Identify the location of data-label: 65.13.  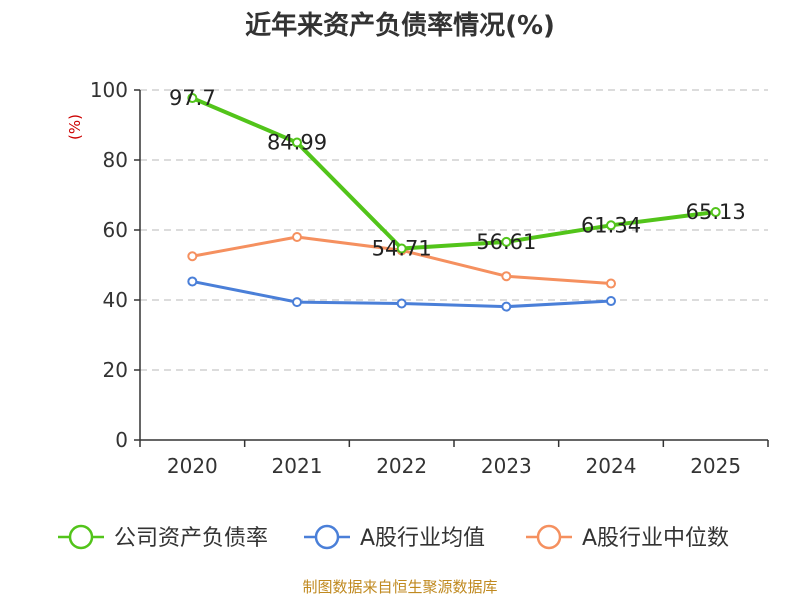
(716, 212).